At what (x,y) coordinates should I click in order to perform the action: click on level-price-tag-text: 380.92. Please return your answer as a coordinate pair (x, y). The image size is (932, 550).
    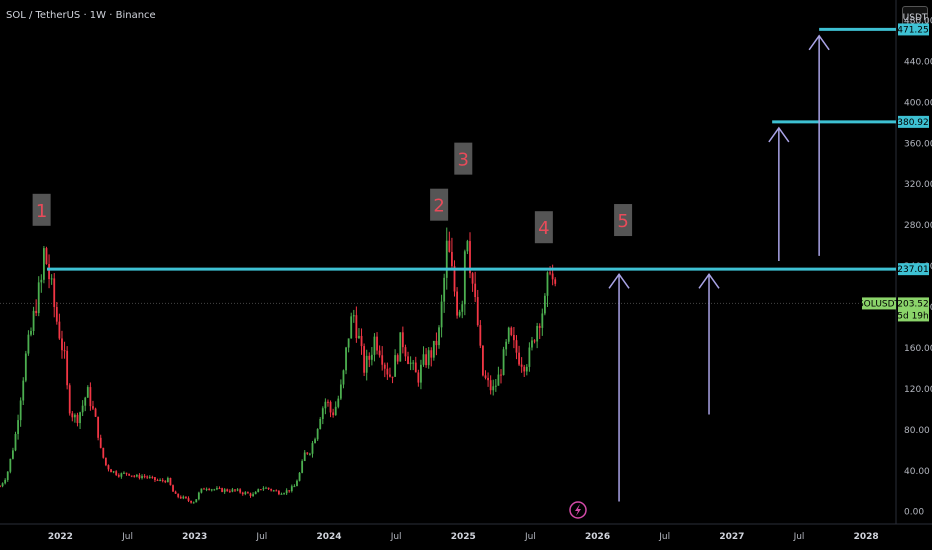
    Looking at the image, I should click on (913, 123).